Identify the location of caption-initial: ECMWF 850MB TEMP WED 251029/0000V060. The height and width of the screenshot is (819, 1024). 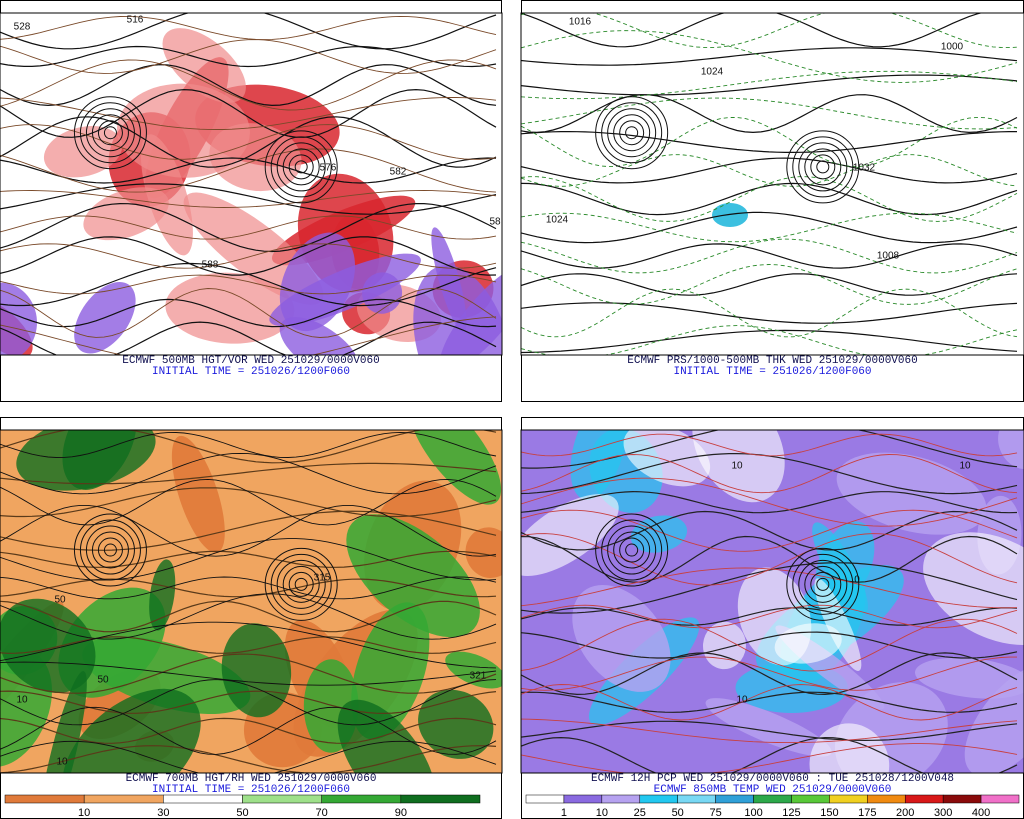
(773, 790).